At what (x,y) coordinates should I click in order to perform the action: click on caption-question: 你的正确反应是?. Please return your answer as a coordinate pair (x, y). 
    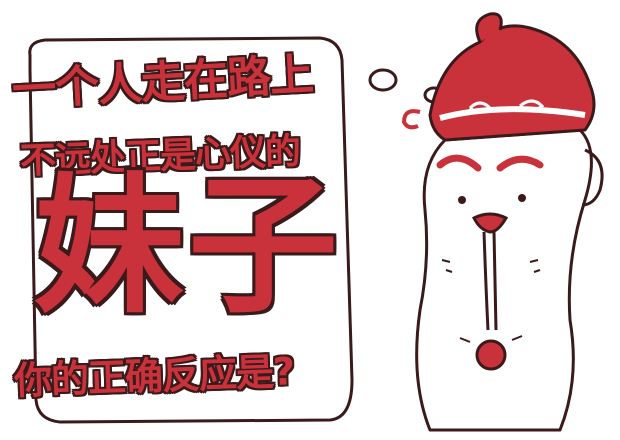
    Looking at the image, I should click on (154, 376).